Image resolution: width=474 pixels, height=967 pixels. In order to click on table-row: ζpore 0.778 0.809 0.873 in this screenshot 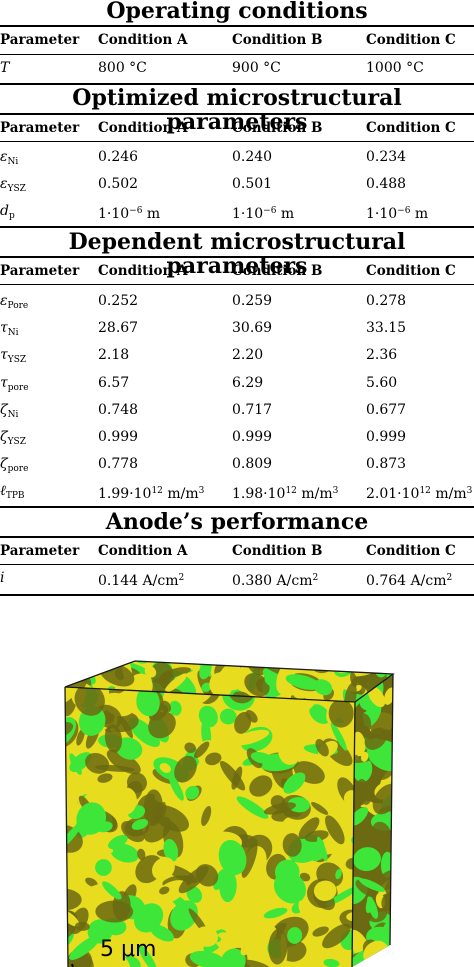, I will do `click(237, 464)`.